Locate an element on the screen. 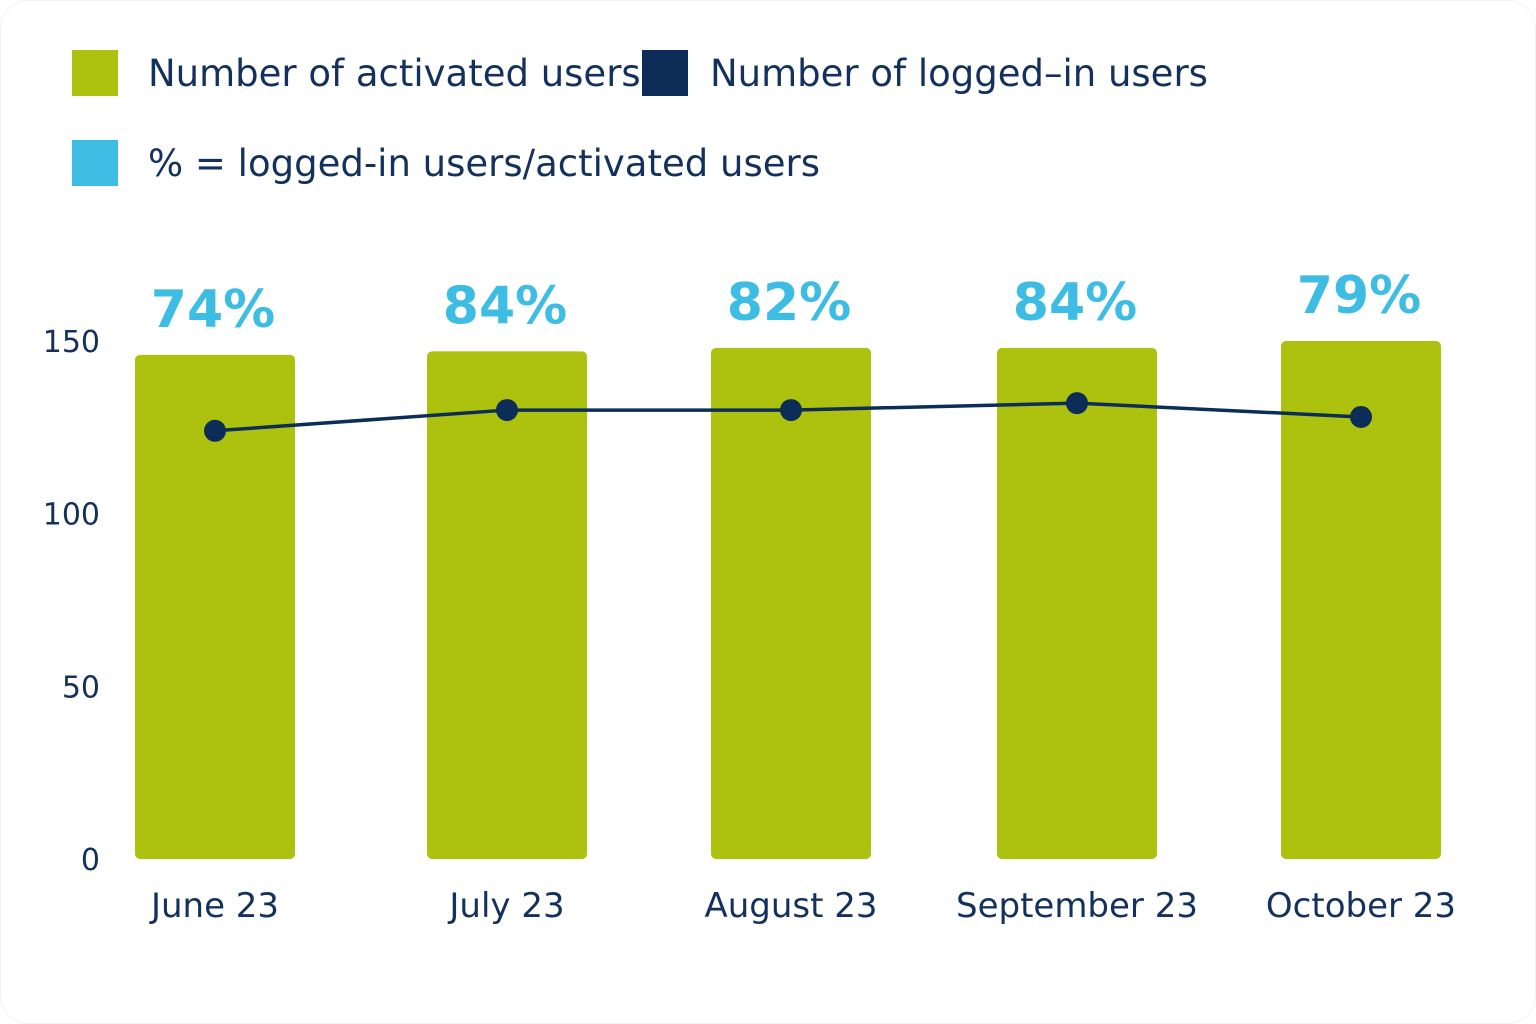  legend-item-activated-users: Number of activated users is located at coordinates (356, 73).